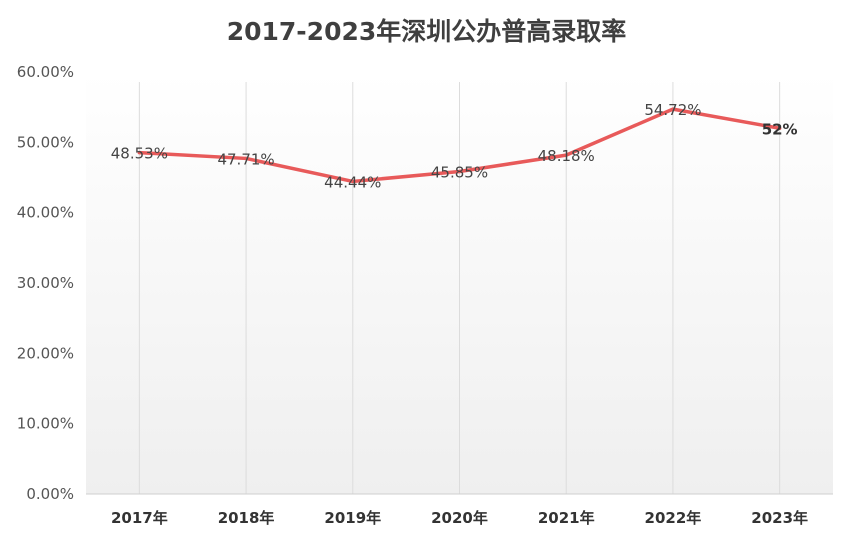  Describe the element at coordinates (45, 72) in the screenshot. I see `y-tick-label: 60.00%` at that location.